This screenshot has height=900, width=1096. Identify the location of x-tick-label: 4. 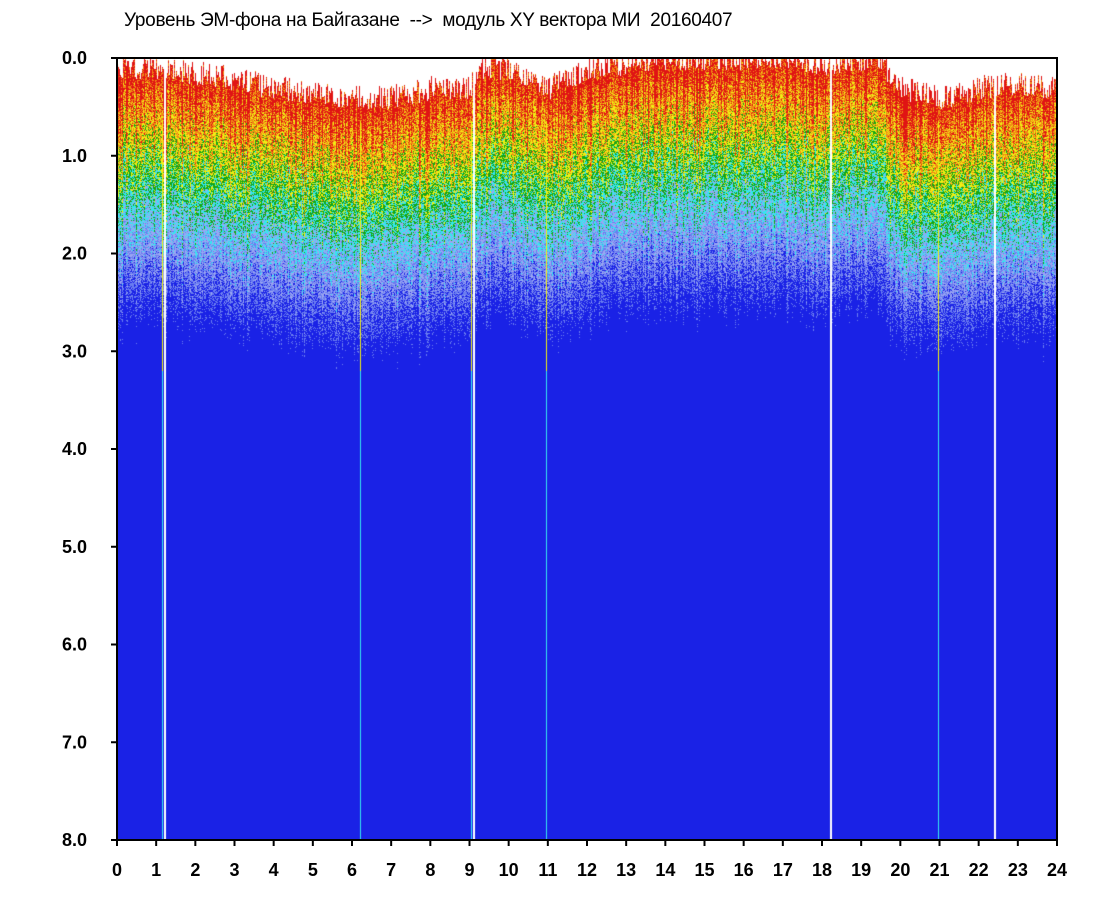
(274, 870).